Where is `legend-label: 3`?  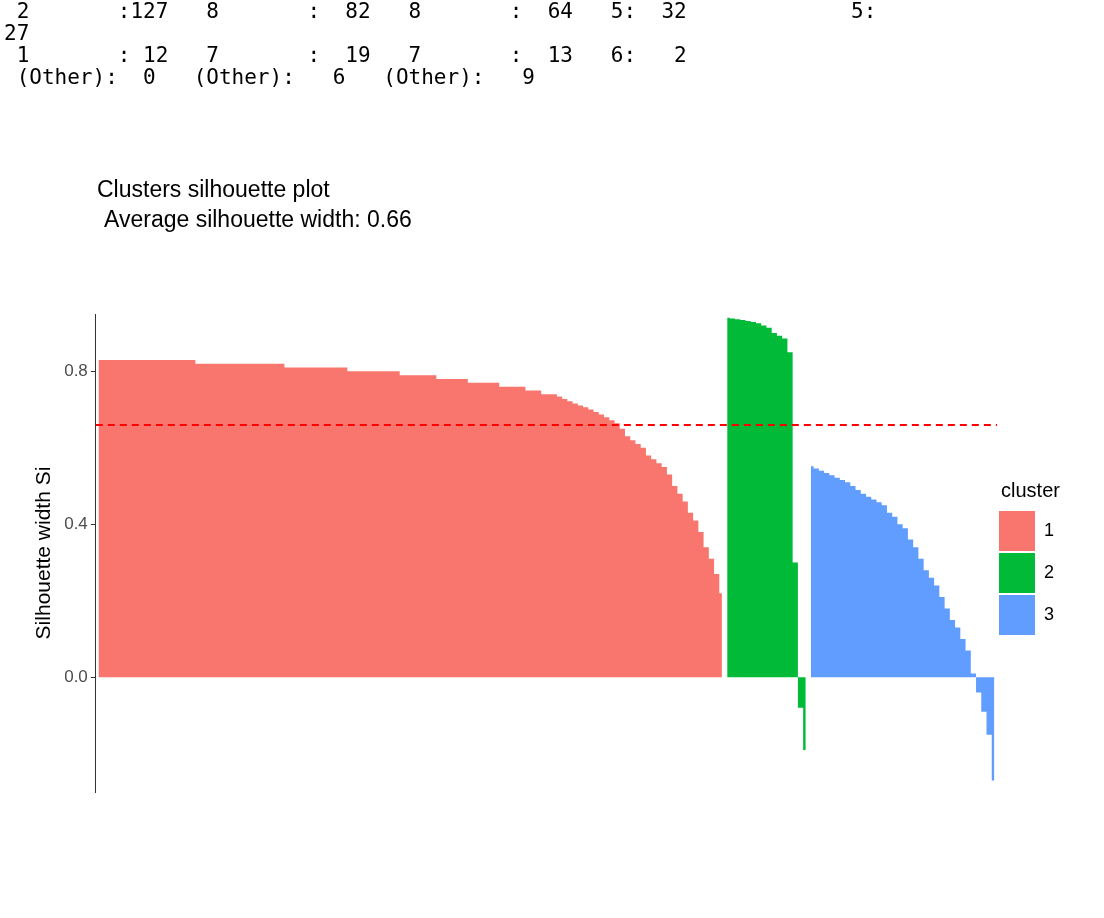 legend-label: 3 is located at coordinates (1048, 613).